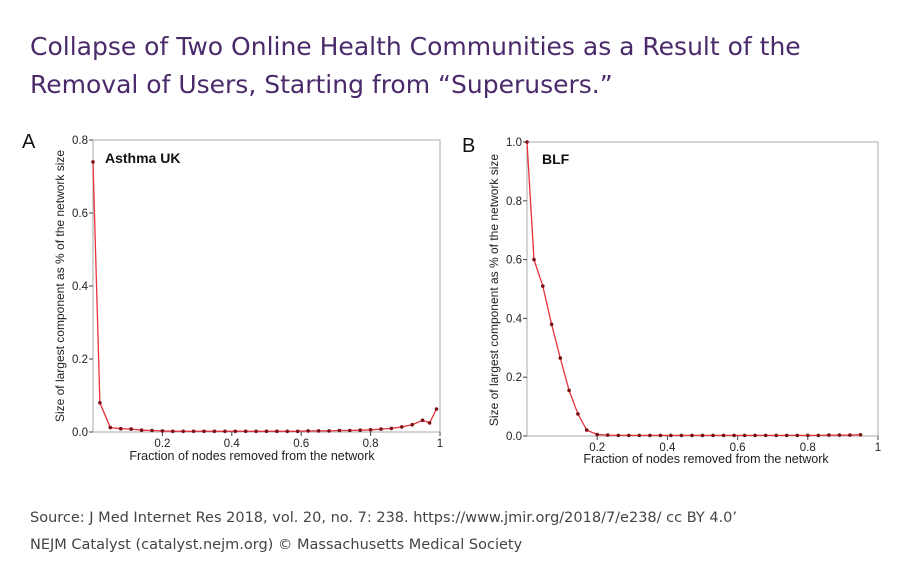 The height and width of the screenshot is (582, 904). Describe the element at coordinates (142, 158) in the screenshot. I see `panel-title: Asthma UK` at that location.